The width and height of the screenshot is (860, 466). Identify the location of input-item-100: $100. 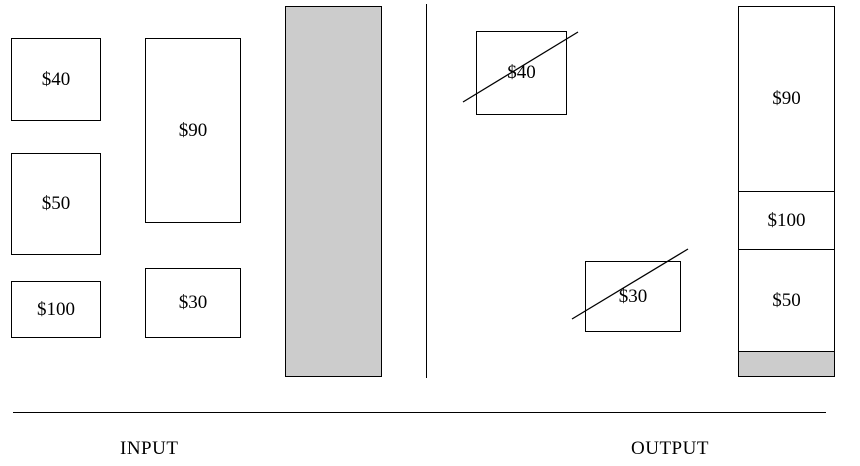
(56, 309).